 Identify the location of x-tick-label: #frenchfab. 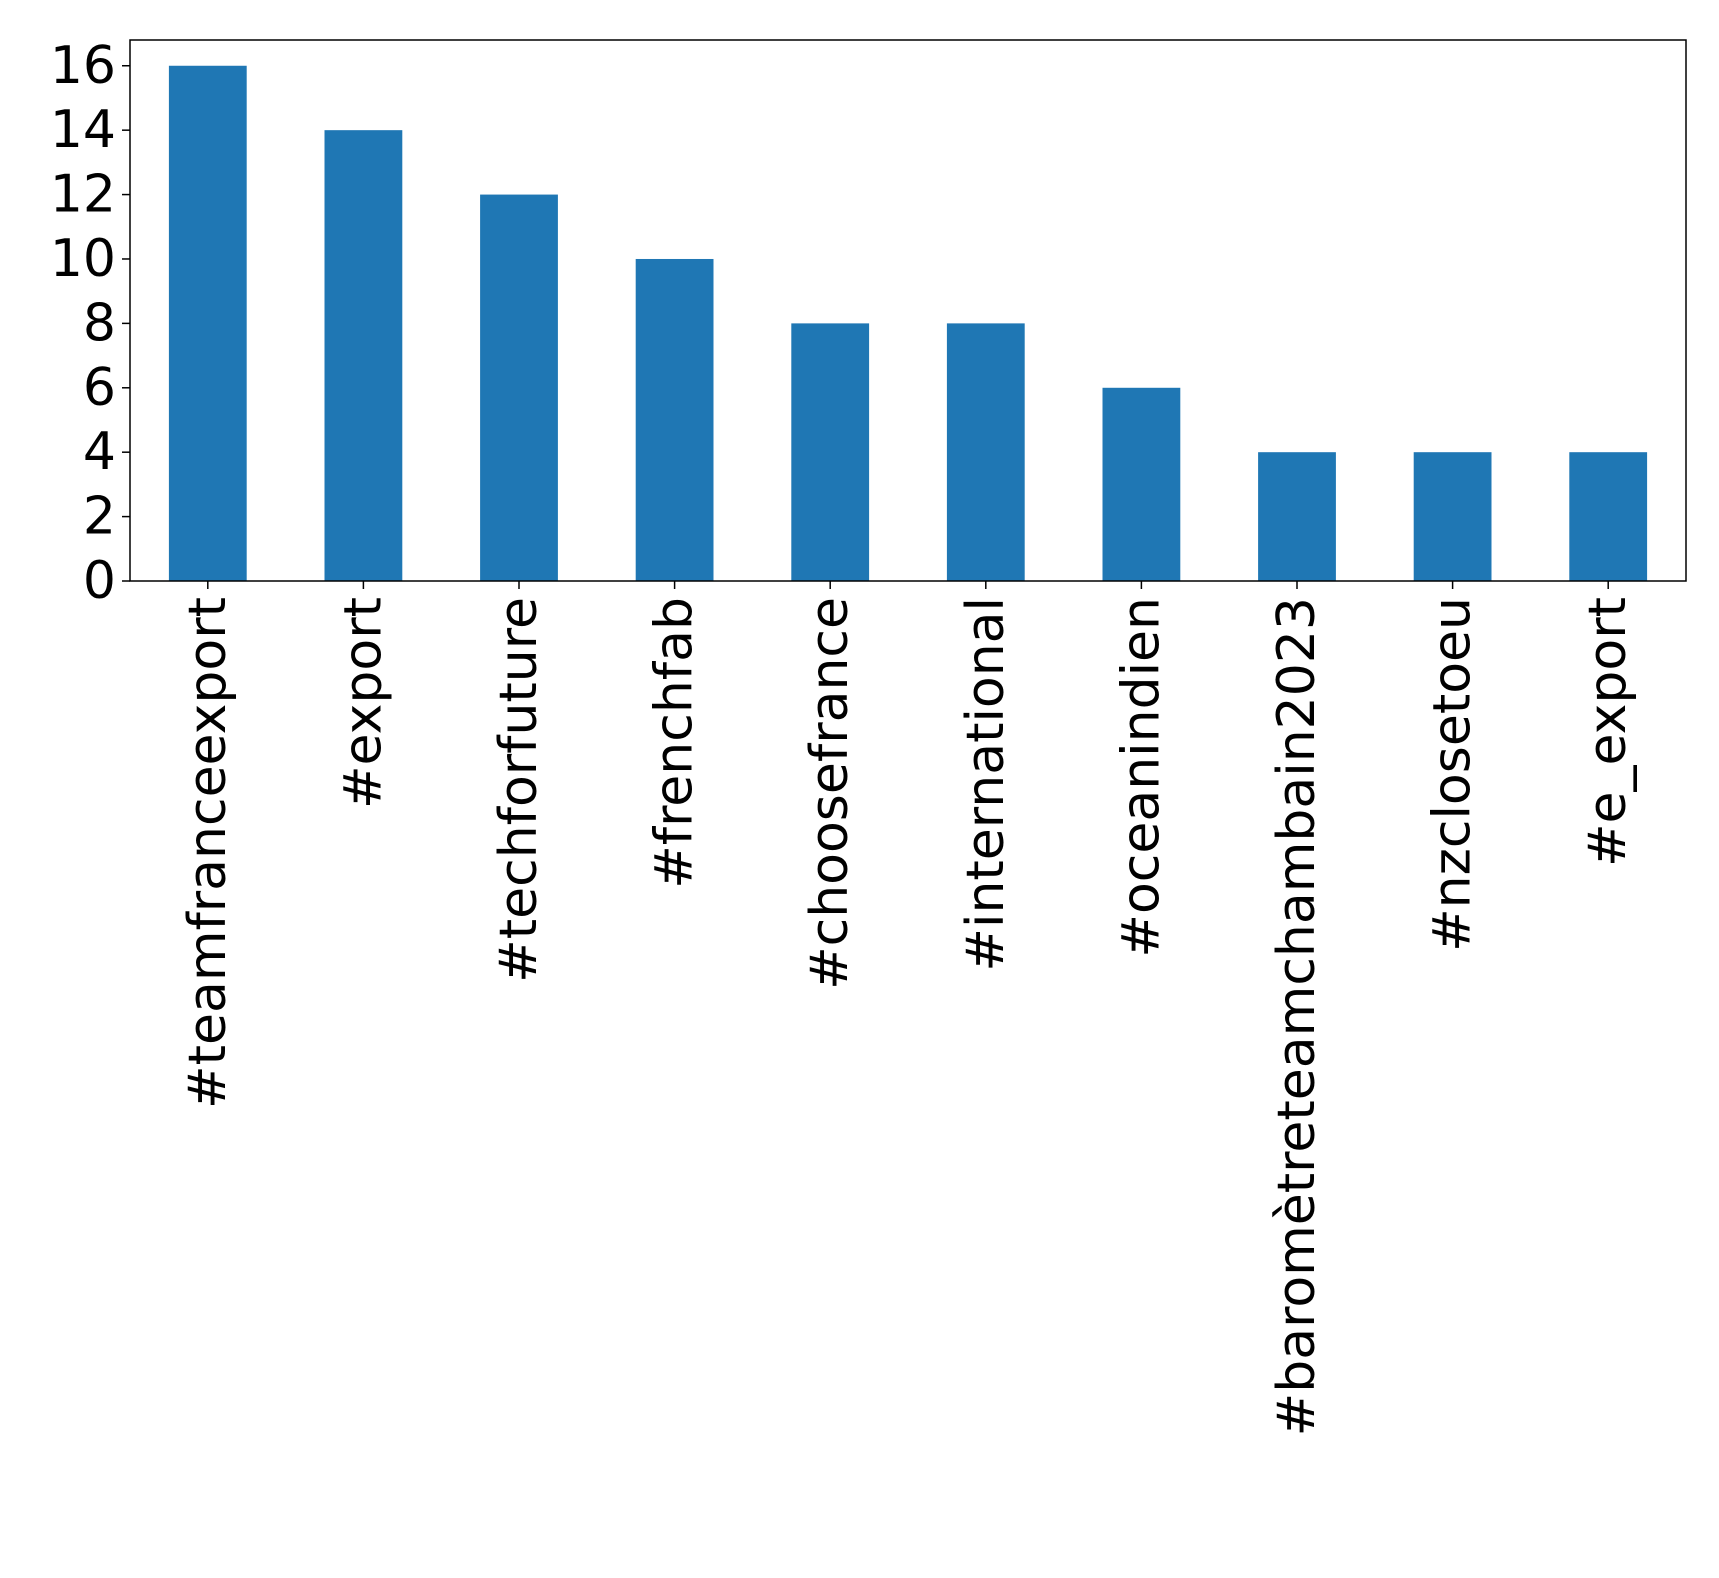
(675, 743).